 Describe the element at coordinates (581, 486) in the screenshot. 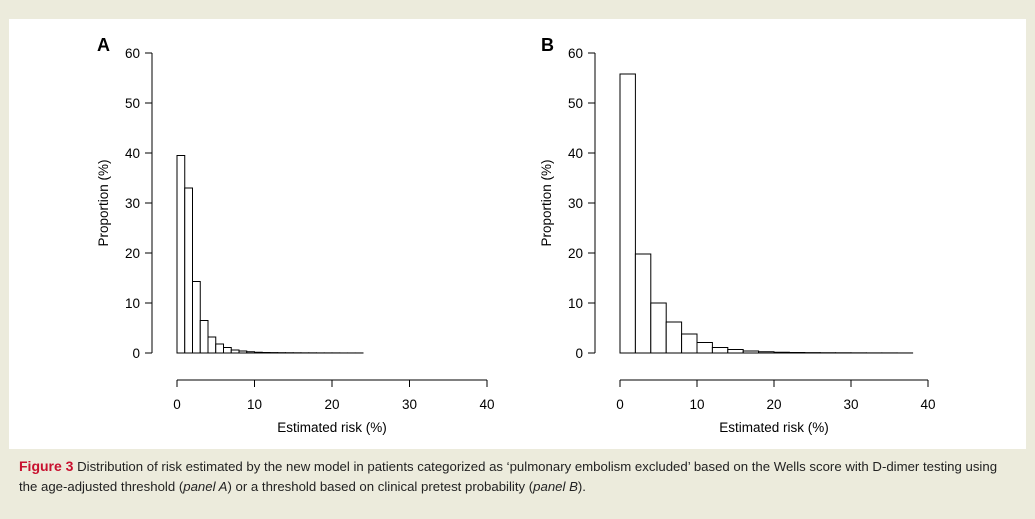

I see `caption-text-3: ).` at that location.